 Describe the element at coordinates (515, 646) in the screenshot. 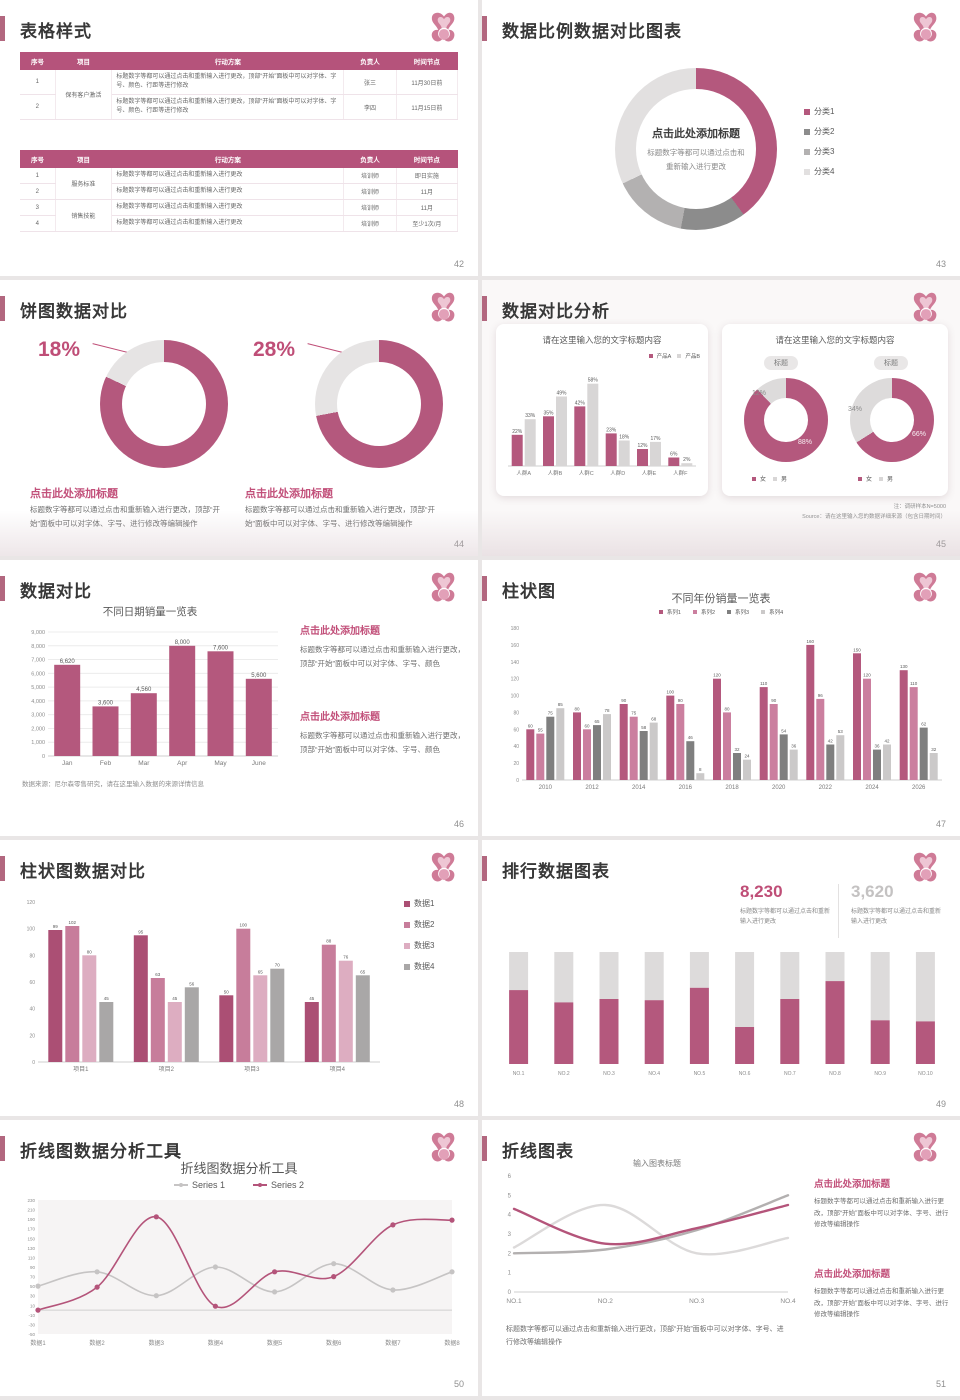

I see `svg-text: 160` at that location.